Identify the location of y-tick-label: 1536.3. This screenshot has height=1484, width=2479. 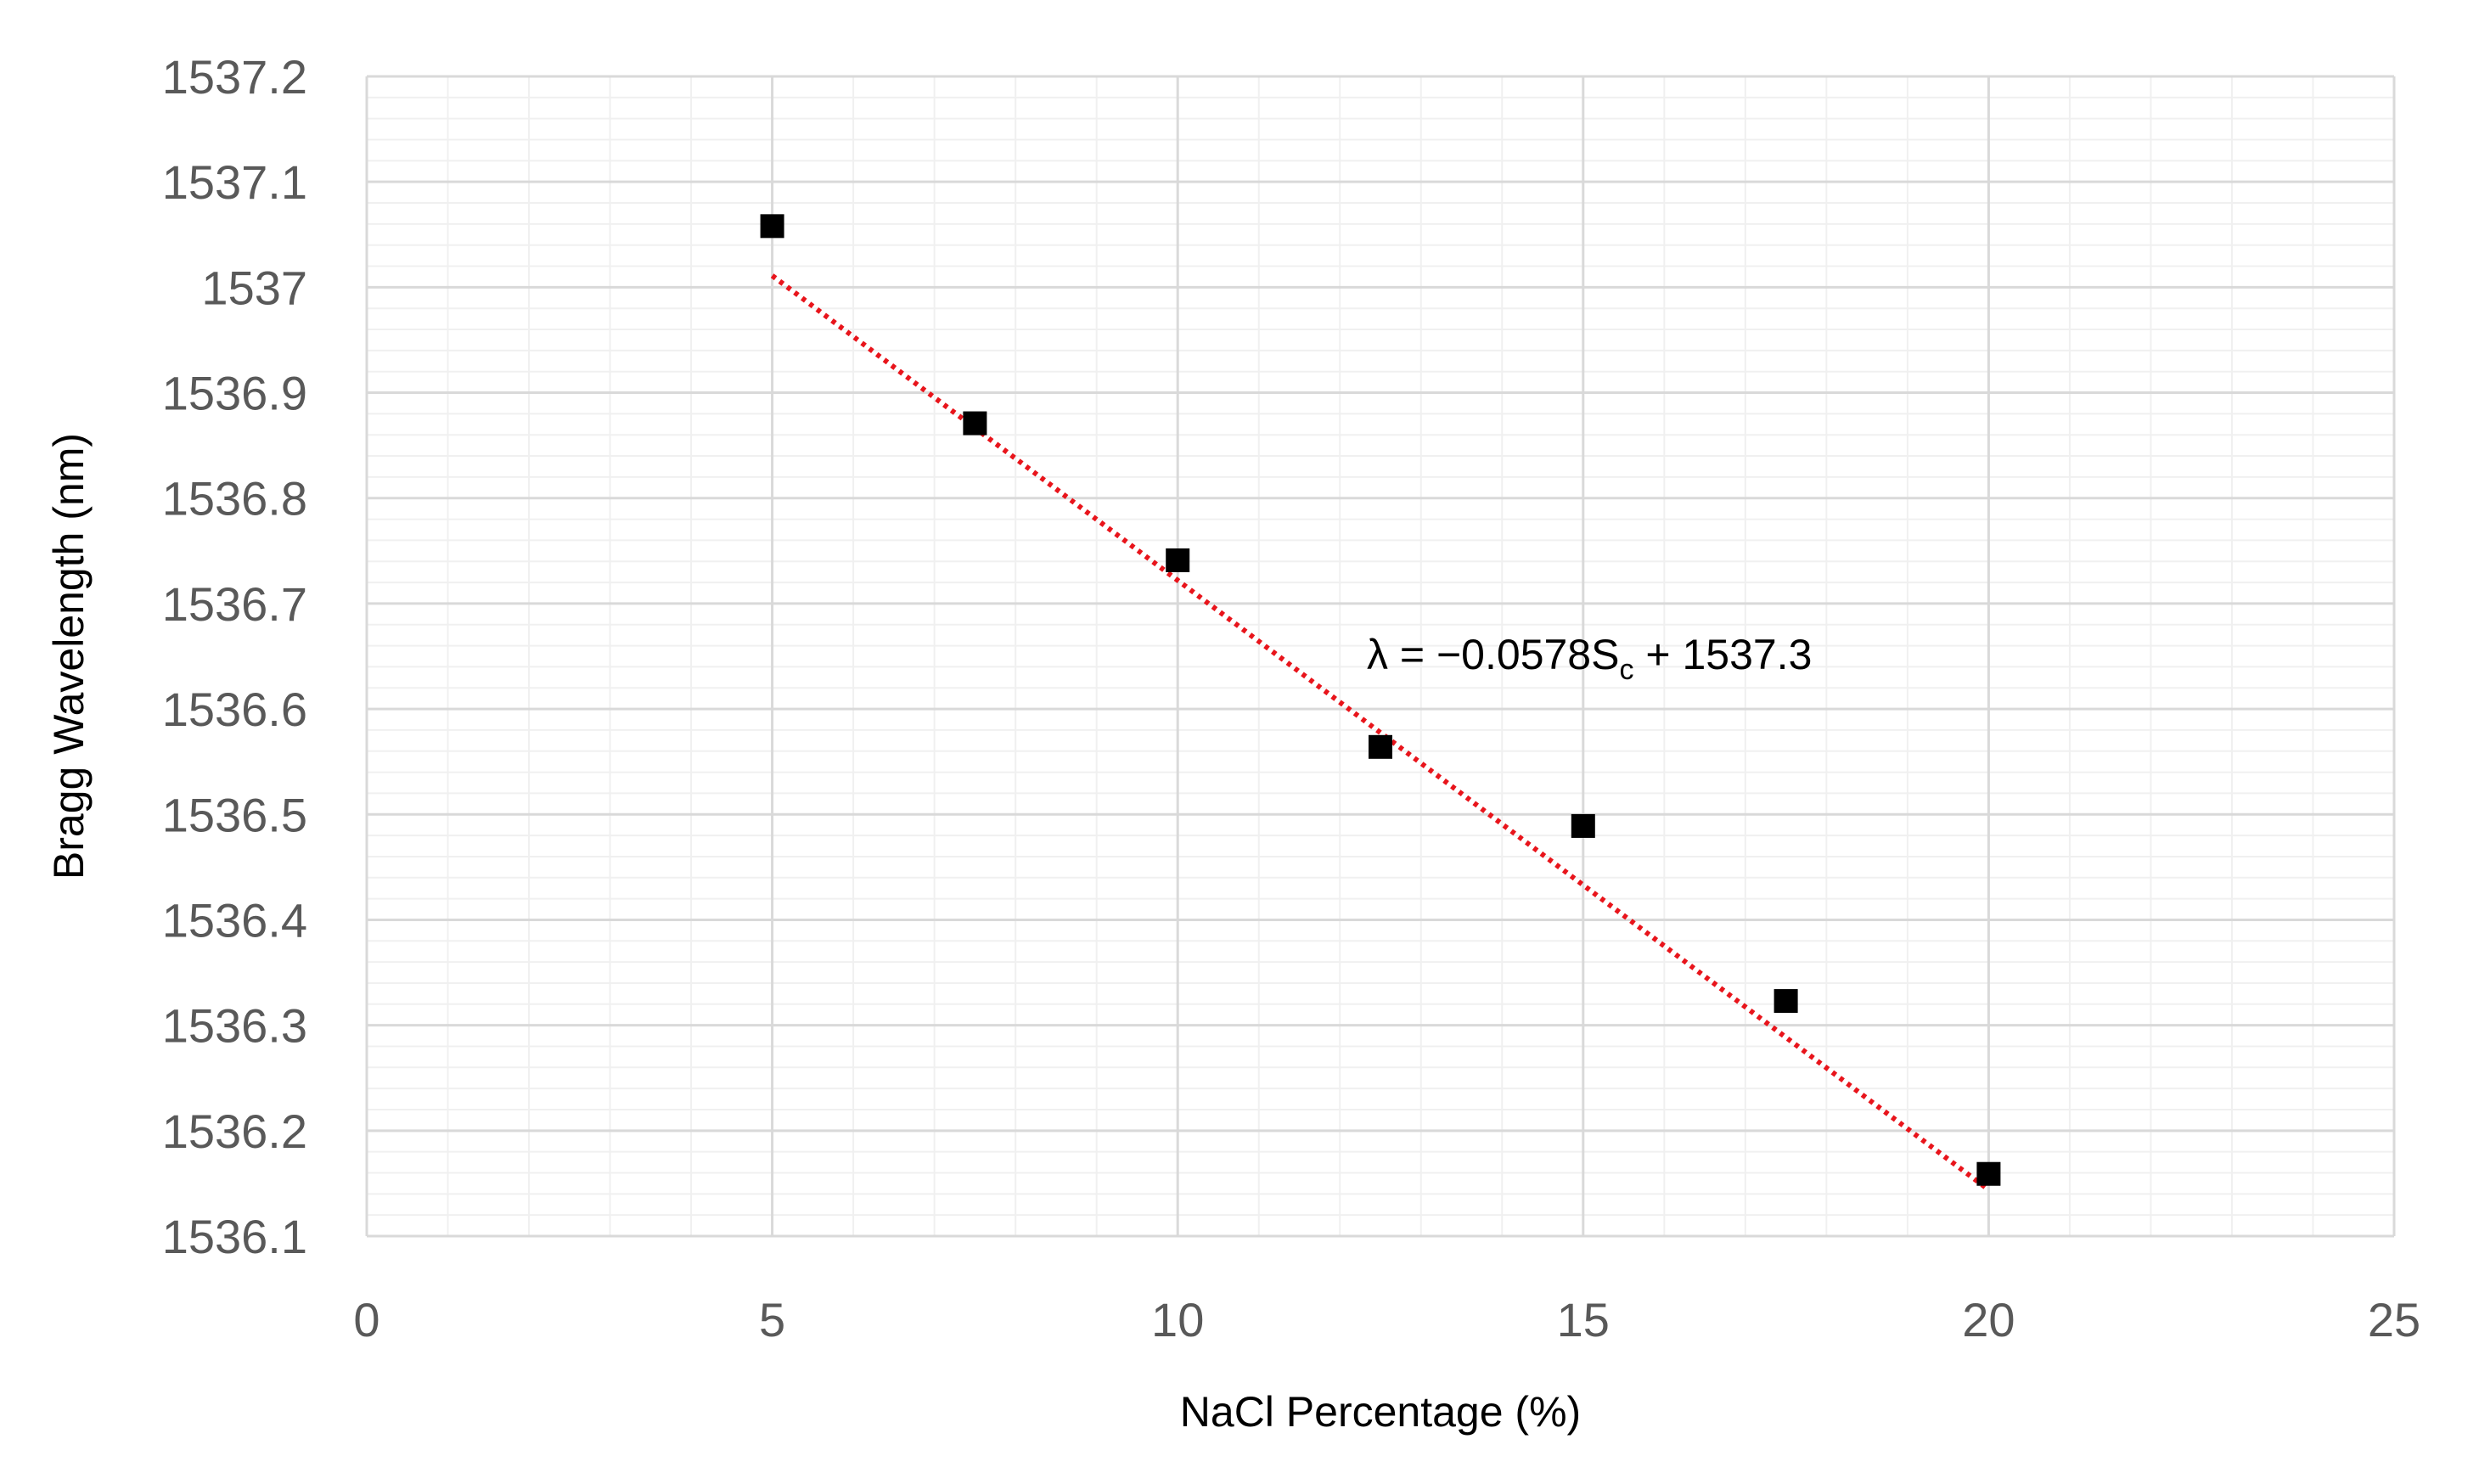
(234, 1026).